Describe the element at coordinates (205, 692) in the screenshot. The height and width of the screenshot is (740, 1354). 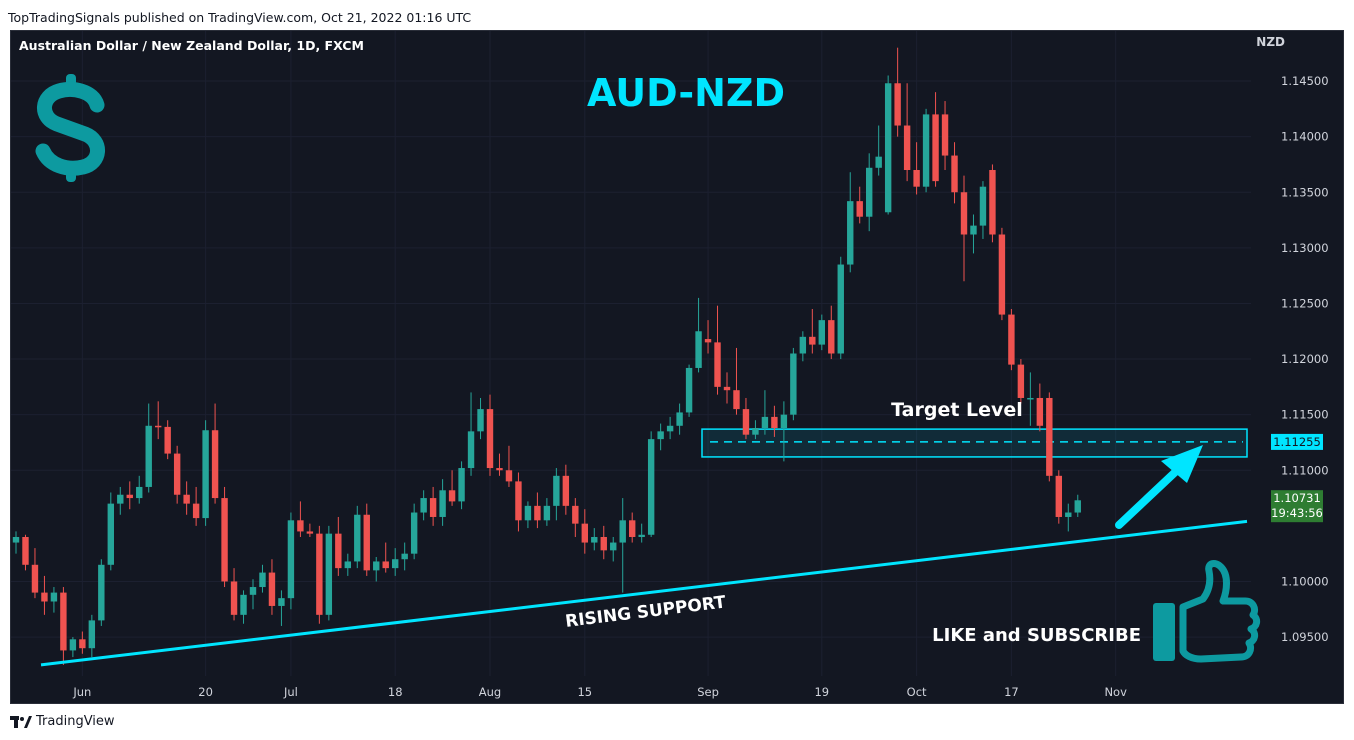
I see `time-tick-label: 20` at that location.